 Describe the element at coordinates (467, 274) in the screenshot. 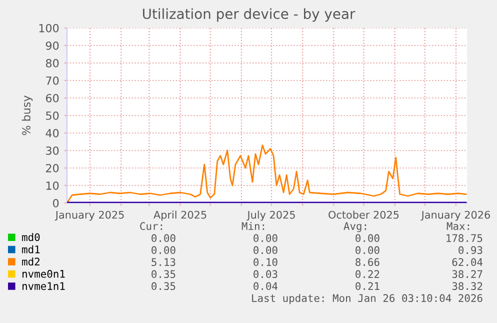

I see `text: 38.27` at that location.